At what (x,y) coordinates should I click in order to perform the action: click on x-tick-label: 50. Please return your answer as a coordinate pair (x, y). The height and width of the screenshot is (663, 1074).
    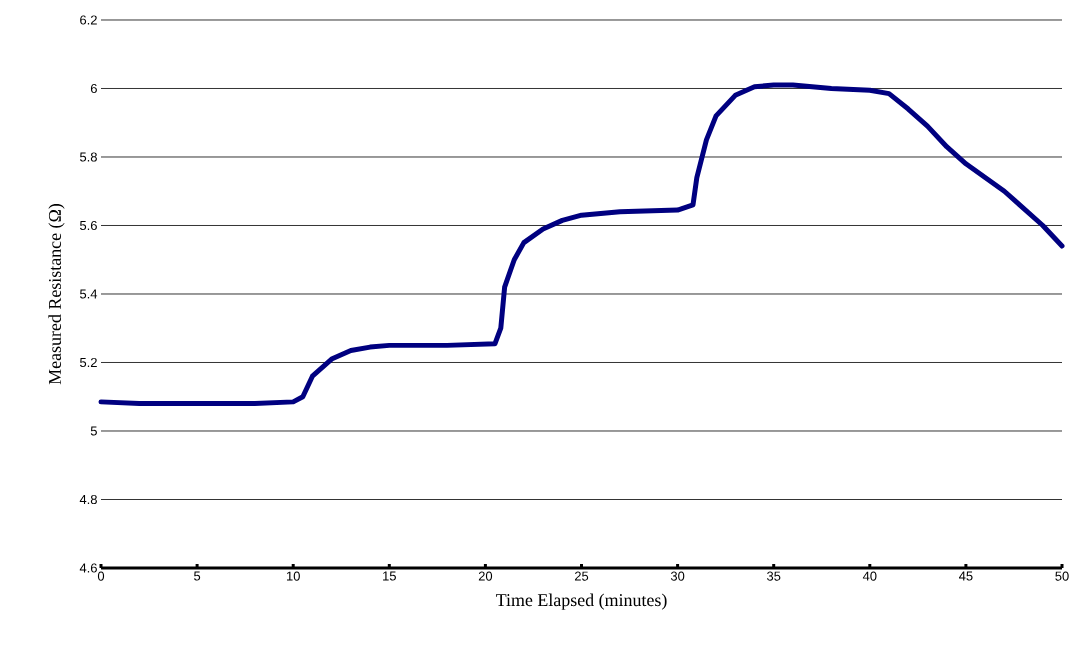
    Looking at the image, I should click on (1062, 576).